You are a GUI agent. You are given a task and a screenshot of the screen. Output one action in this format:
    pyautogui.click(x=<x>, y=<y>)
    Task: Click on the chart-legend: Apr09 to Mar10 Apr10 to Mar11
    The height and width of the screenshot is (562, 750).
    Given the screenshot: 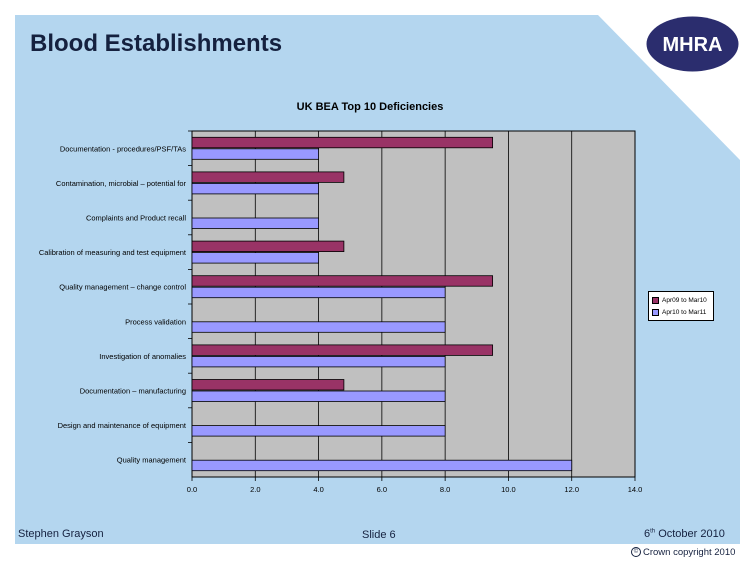 What is the action you would take?
    pyautogui.click(x=681, y=306)
    